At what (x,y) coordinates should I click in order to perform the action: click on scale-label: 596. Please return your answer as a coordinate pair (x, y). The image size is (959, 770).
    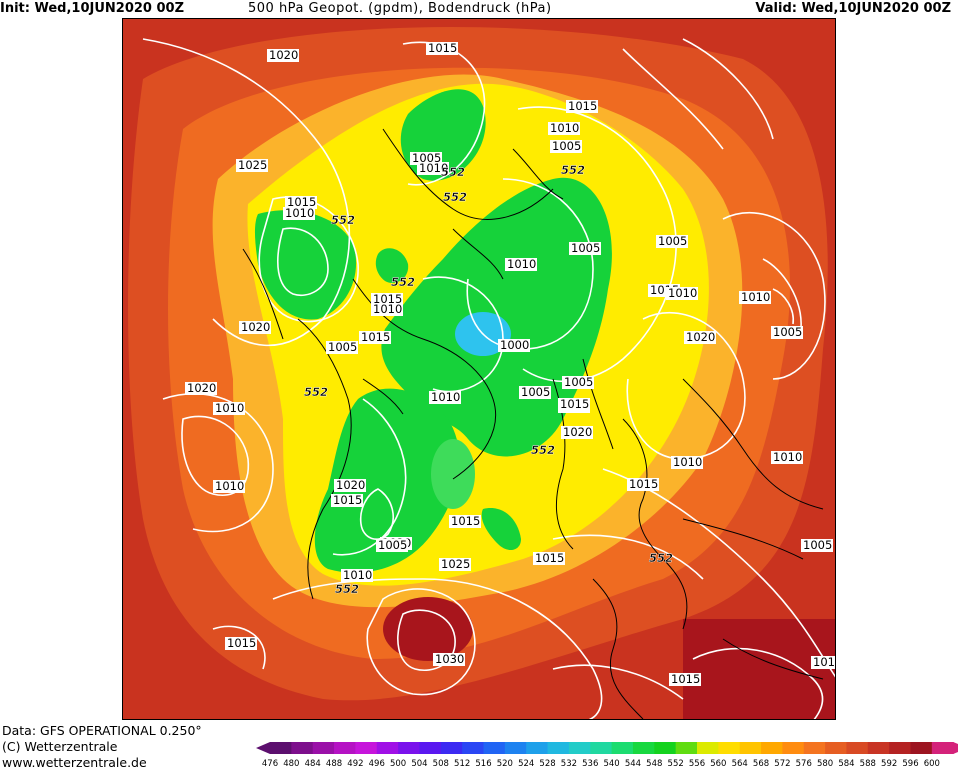
    Looking at the image, I should click on (910, 764).